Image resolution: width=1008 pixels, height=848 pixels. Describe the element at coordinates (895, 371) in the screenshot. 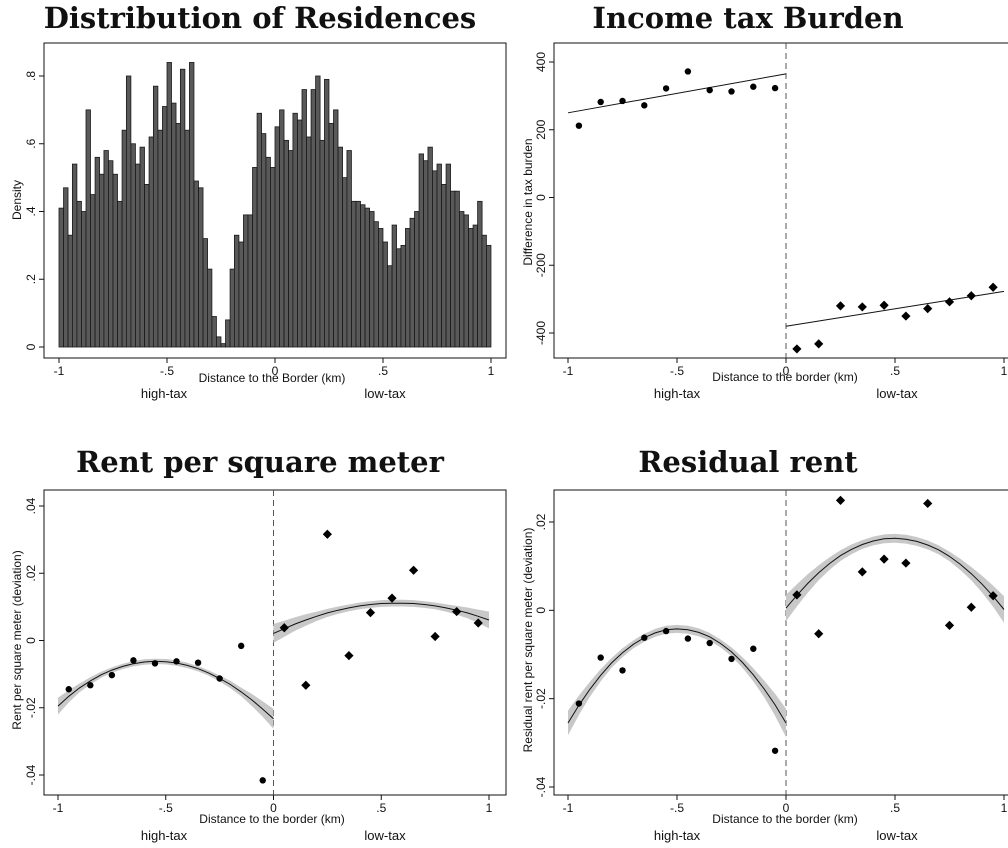

I see `tax-burden-x-tick-label: .5` at that location.